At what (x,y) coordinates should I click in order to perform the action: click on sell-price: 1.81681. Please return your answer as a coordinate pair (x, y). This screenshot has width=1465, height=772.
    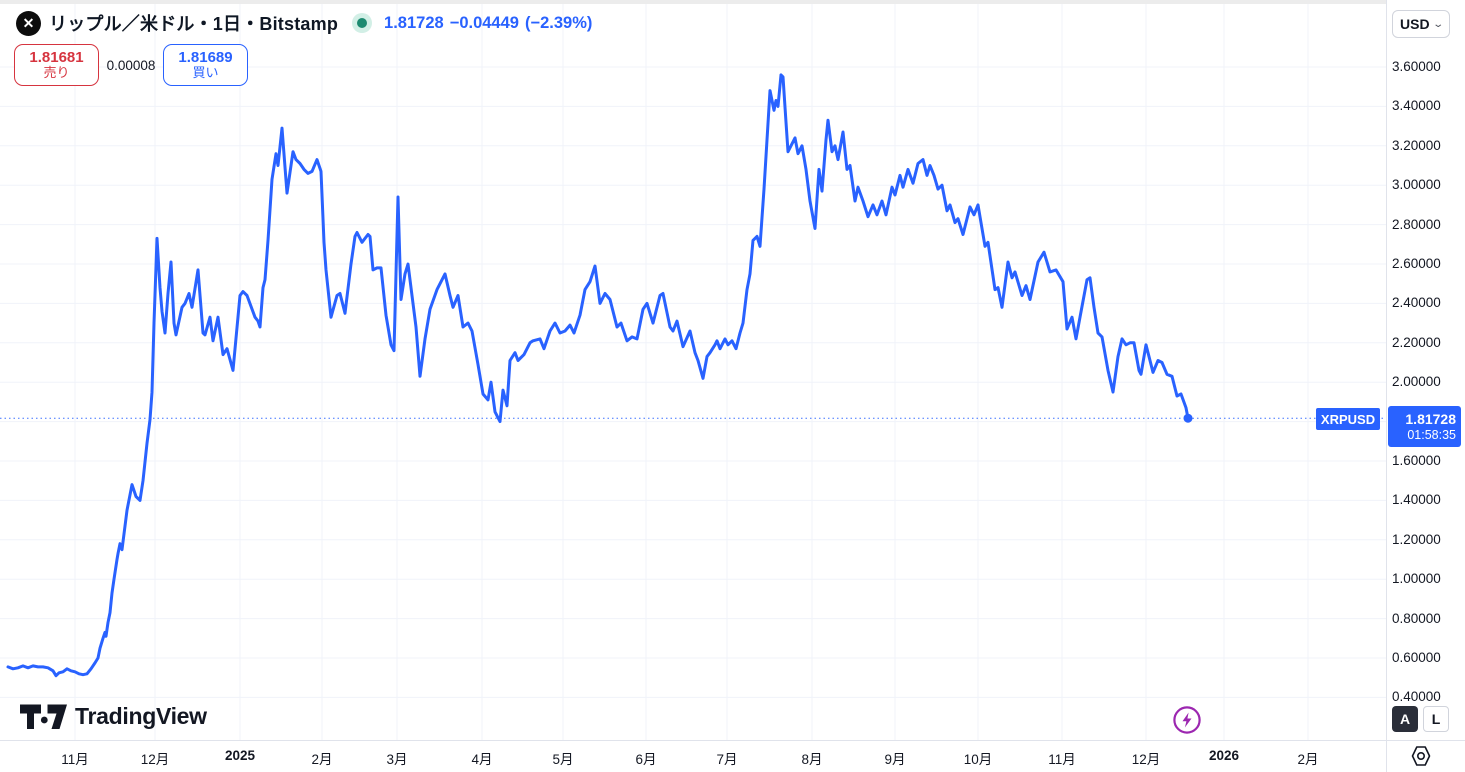
    Looking at the image, I should click on (56, 57).